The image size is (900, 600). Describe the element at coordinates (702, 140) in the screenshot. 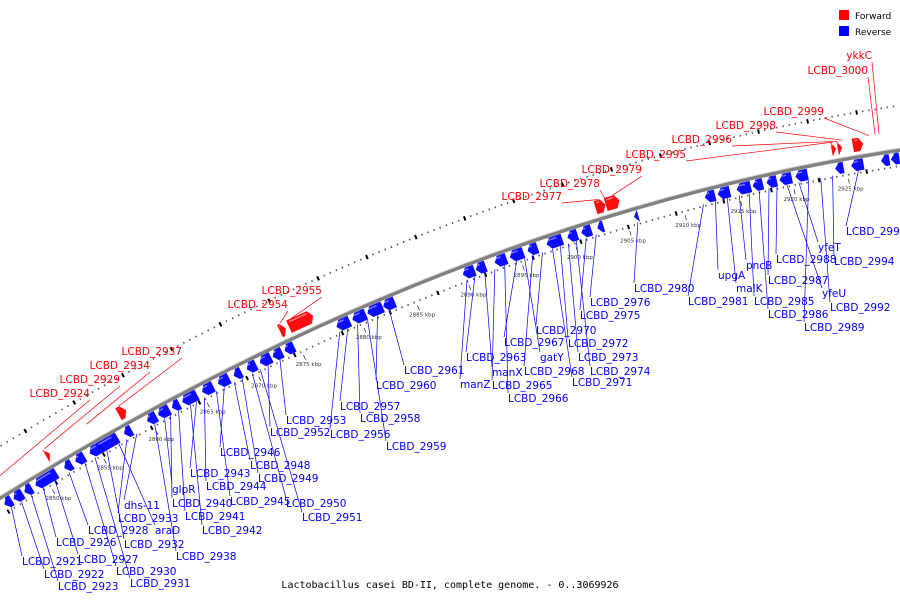

I see `gene-label: LCBD_2996` at that location.